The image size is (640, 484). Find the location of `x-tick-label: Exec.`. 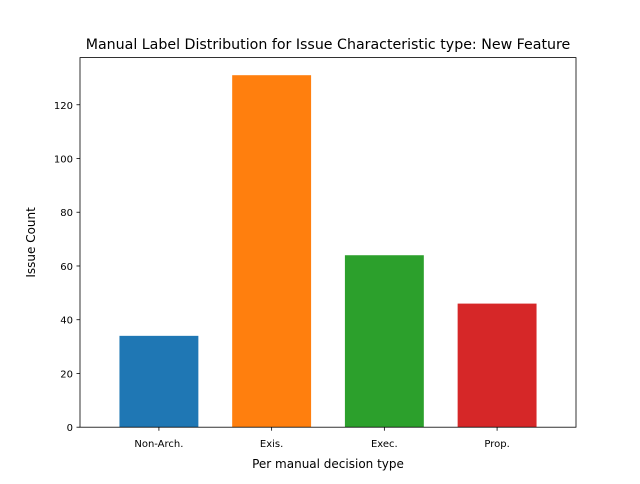

x-tick-label: Exec. is located at coordinates (384, 444).